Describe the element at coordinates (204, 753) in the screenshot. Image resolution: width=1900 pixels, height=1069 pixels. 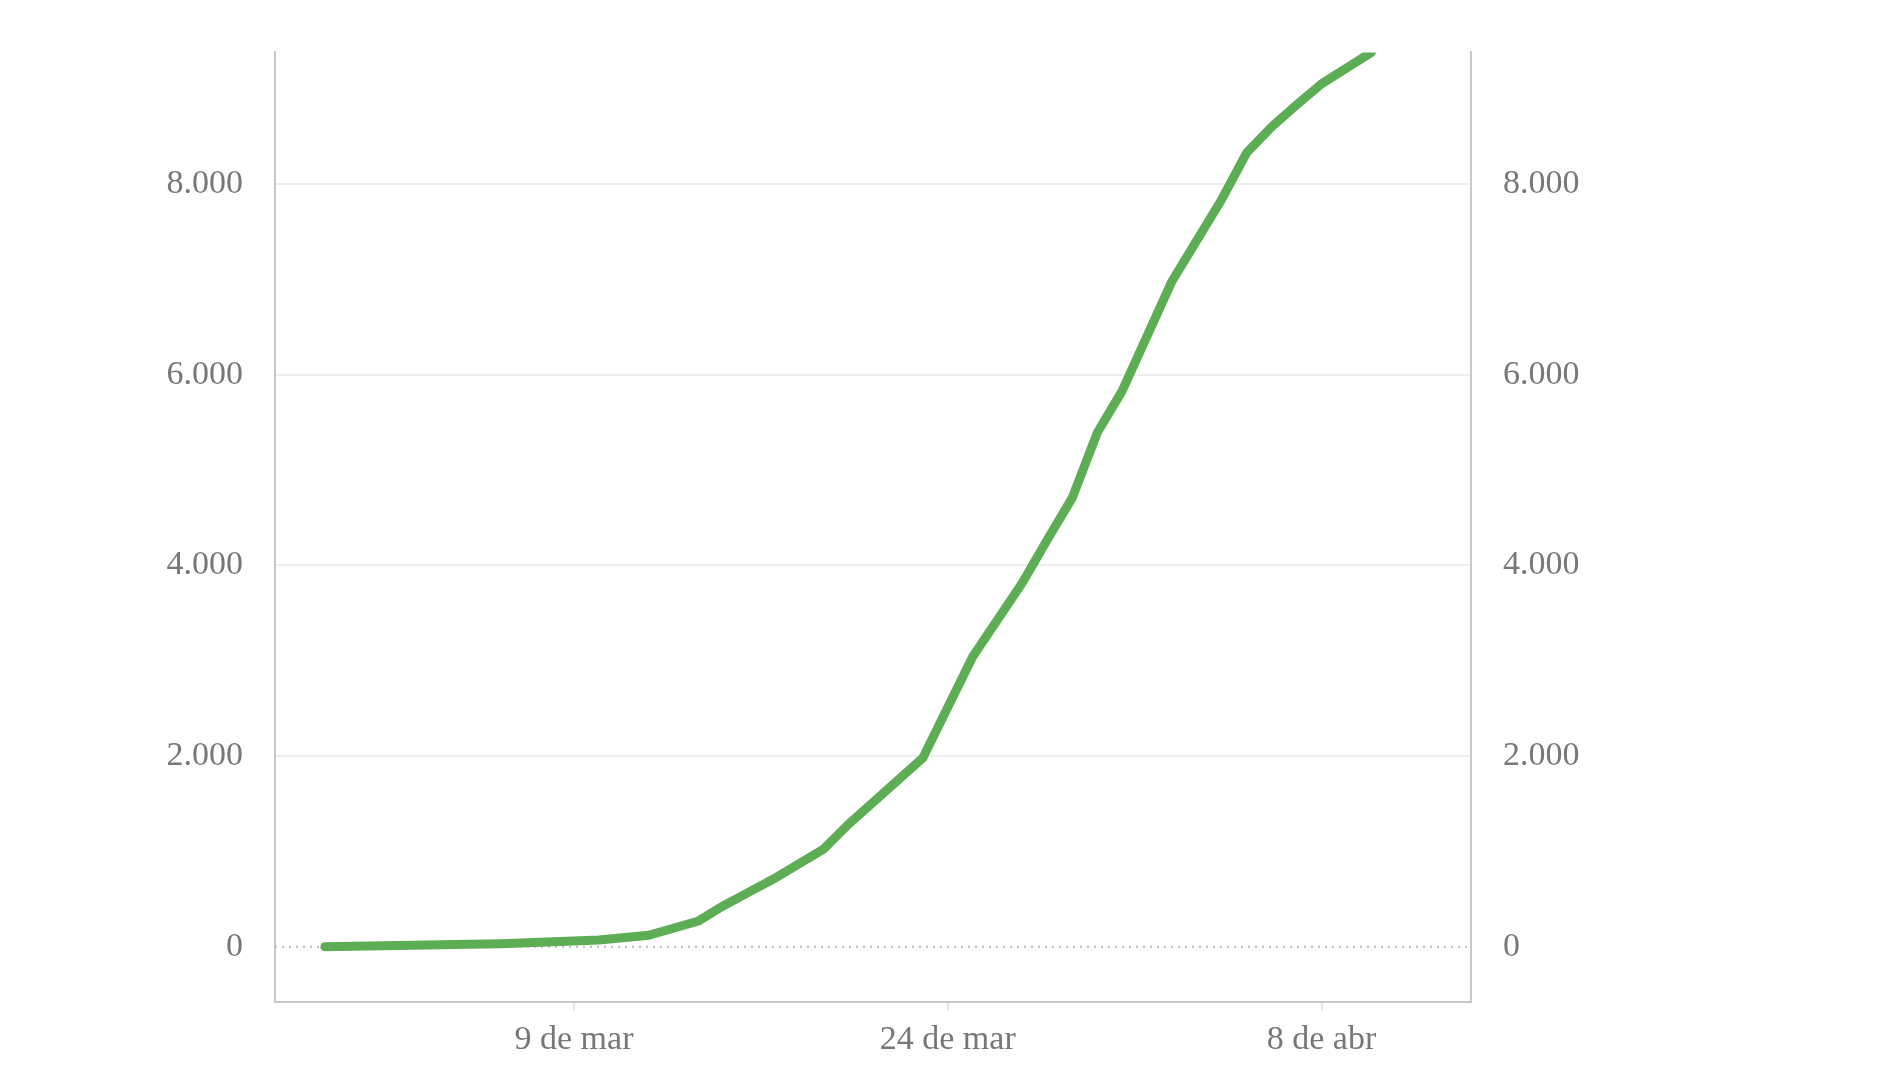
I see `y-tick-label: 2.000` at that location.